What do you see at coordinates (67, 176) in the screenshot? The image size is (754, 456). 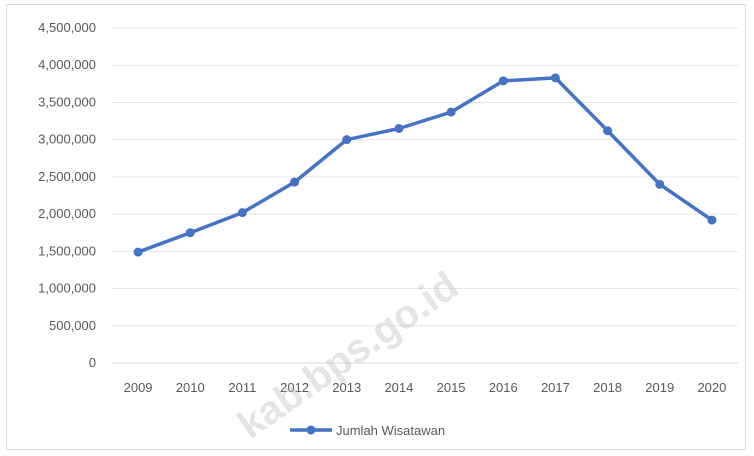 I see `y-tick-label: 2,500,000` at bounding box center [67, 176].